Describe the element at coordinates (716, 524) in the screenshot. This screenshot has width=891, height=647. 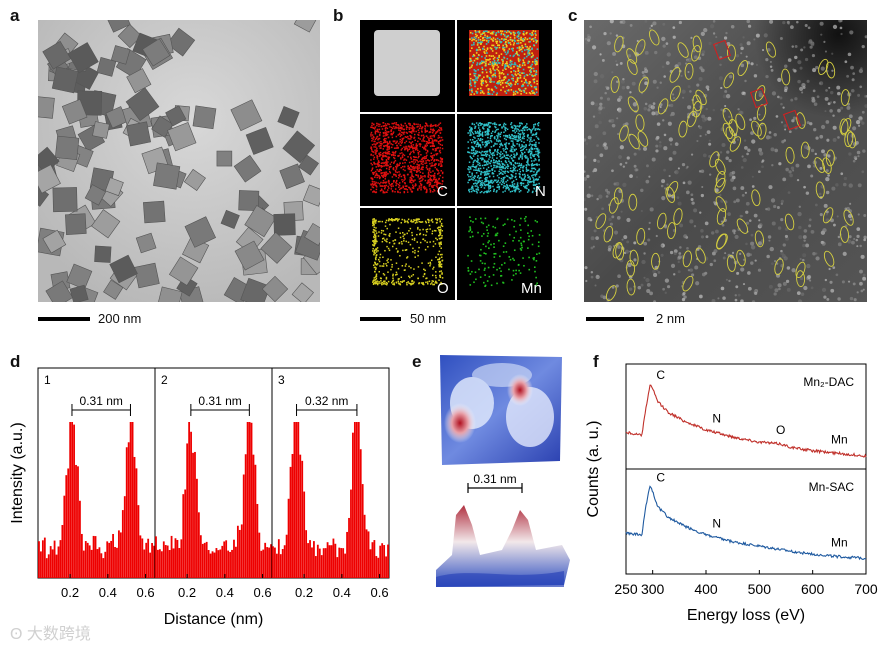
I see `edge-label: N` at that location.